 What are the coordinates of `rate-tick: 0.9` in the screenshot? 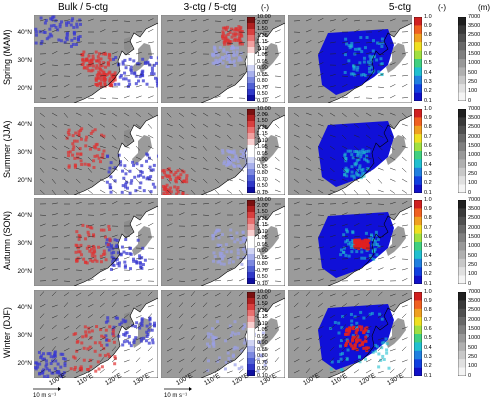 It's located at (428, 117).